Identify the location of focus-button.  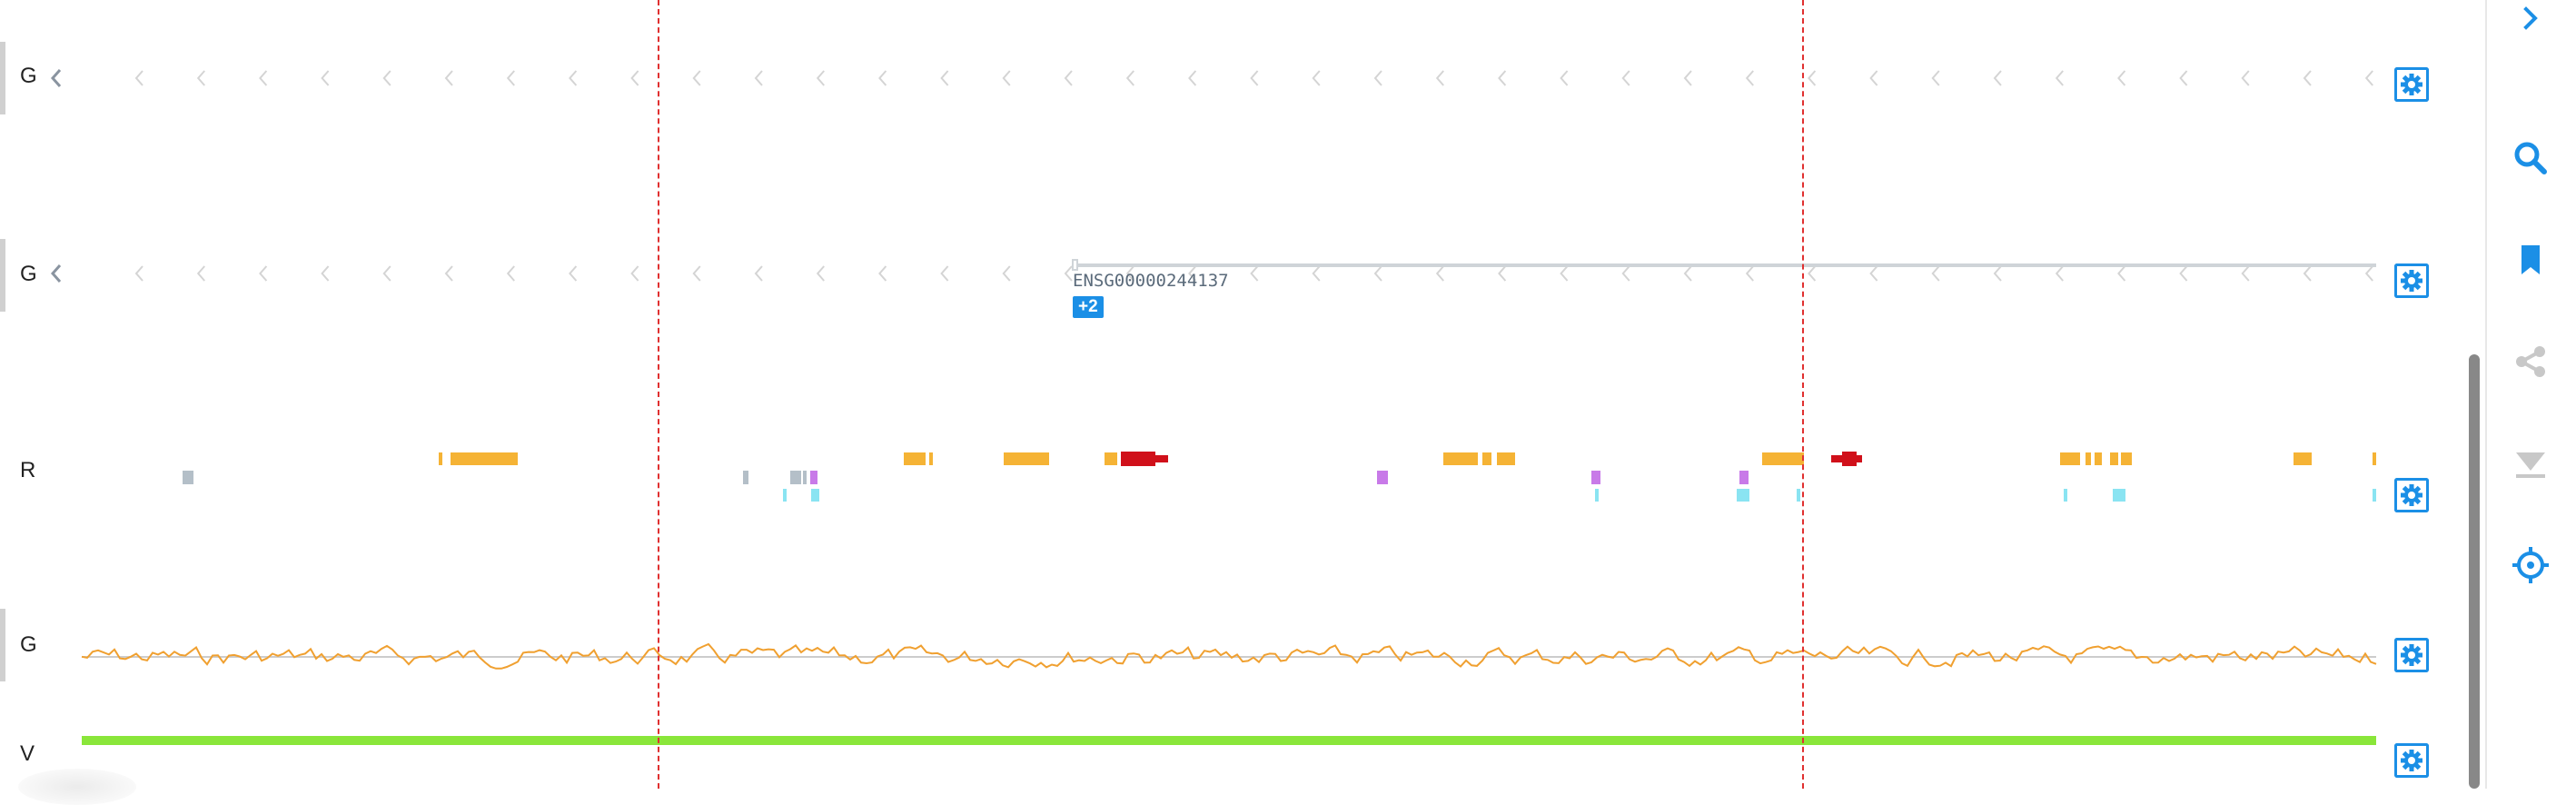
(2530, 565).